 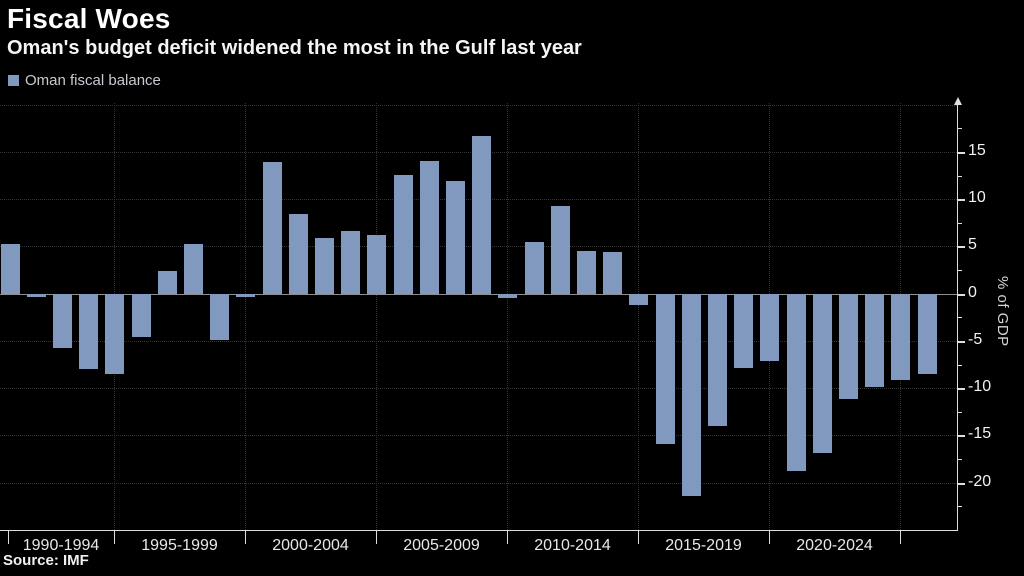 What do you see at coordinates (977, 198) in the screenshot?
I see `y-axis-tick-label: 10` at bounding box center [977, 198].